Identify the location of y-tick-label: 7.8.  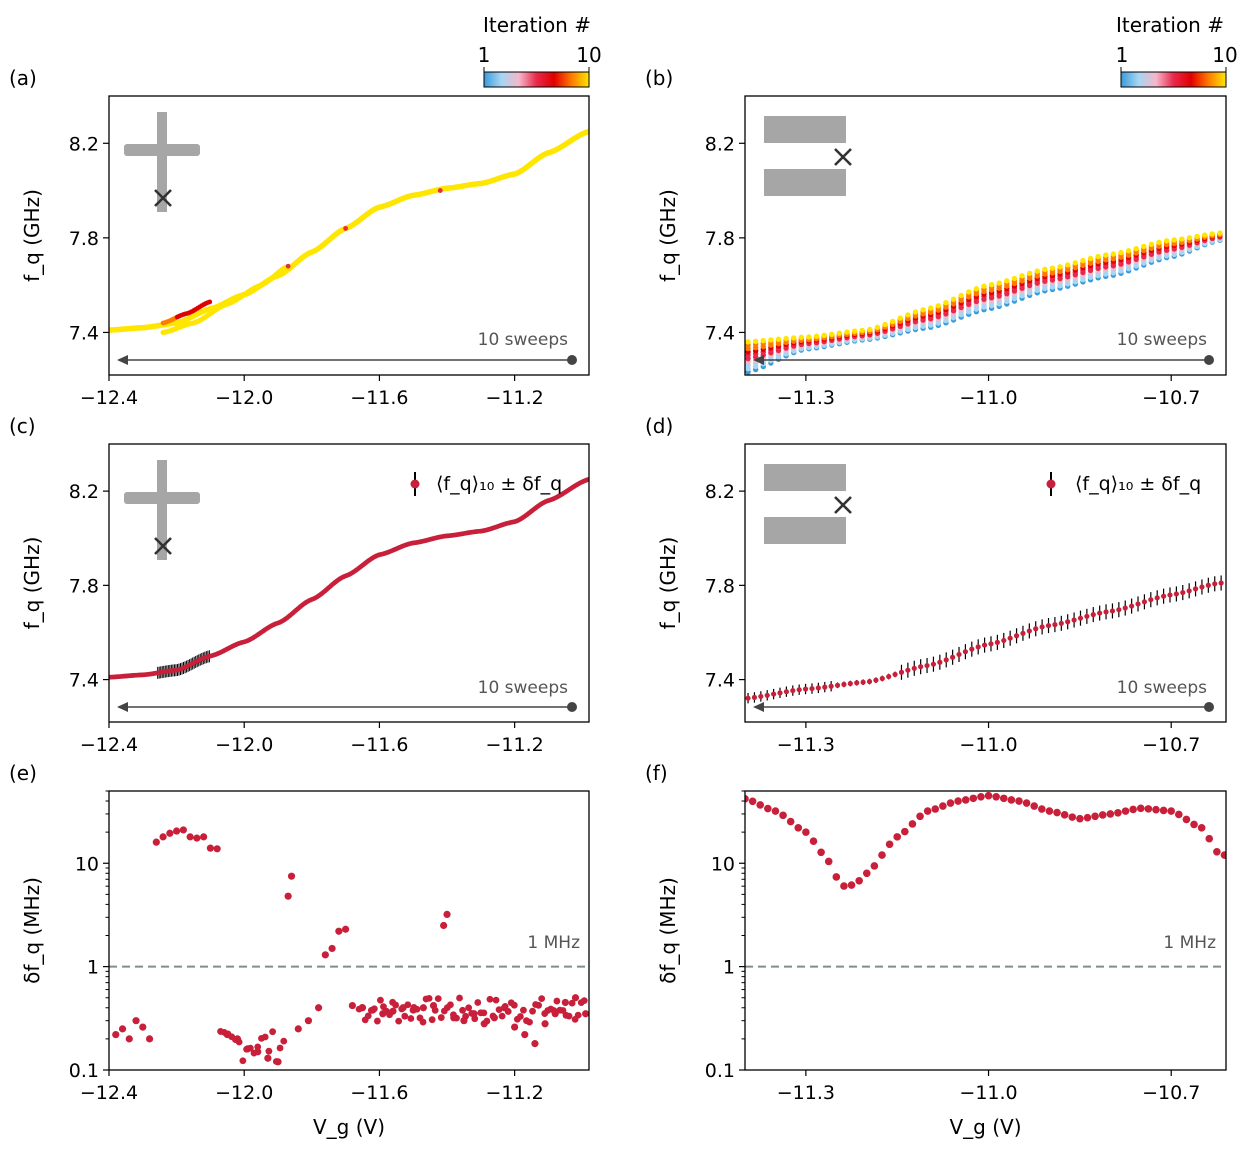
(84, 239).